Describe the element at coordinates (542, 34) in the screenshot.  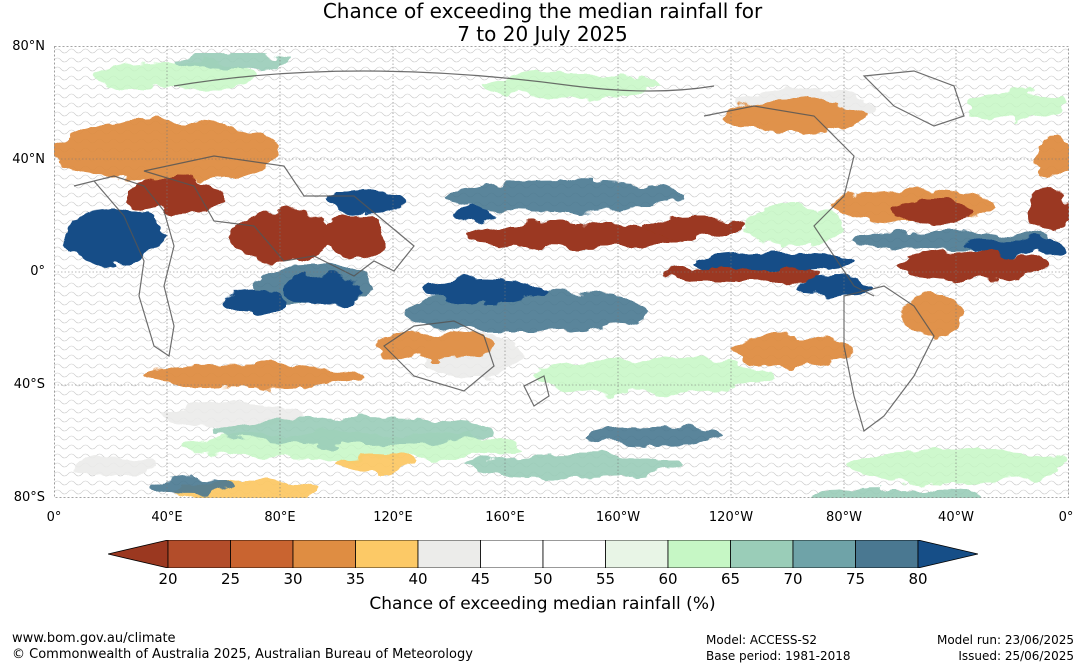
I see `title-line-2: 7 to 20 July 2025` at that location.